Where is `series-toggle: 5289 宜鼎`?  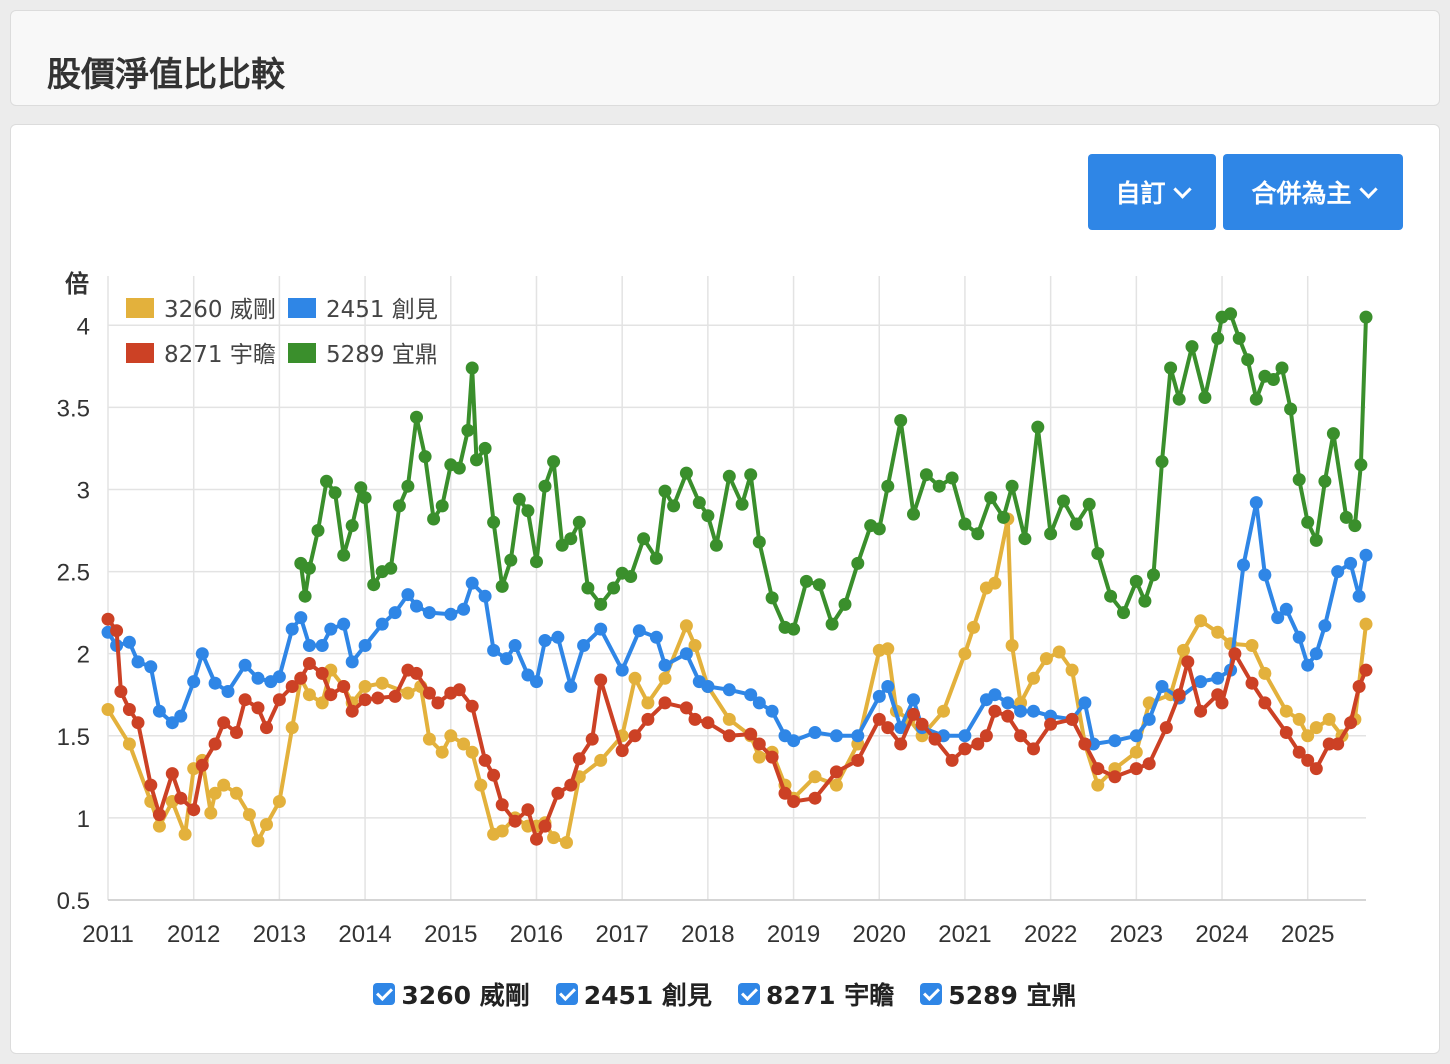
series-toggle: 5289 宜鼎 is located at coordinates (998, 994).